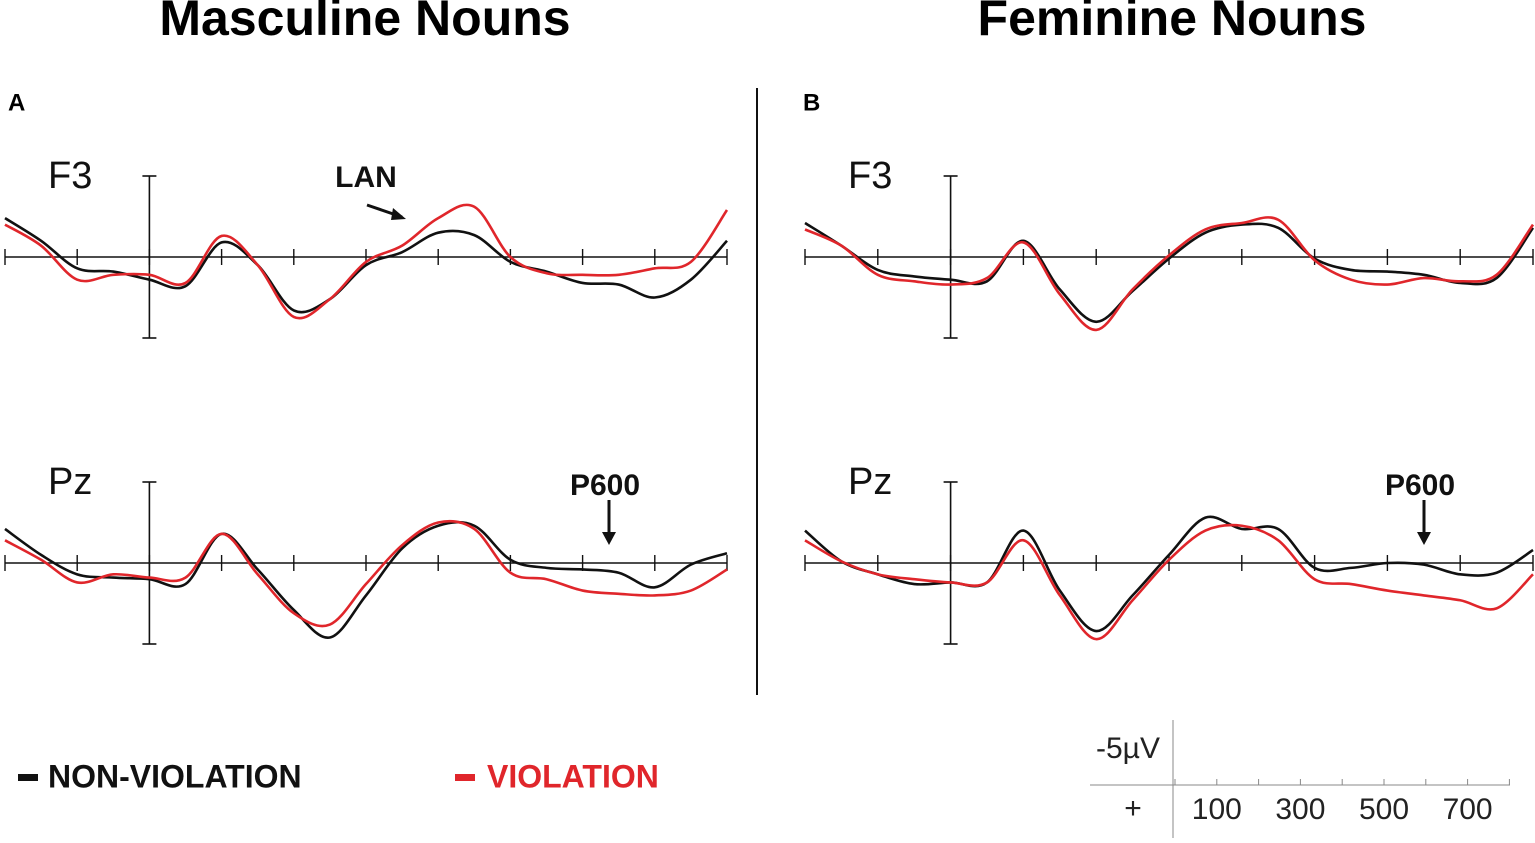  Describe the element at coordinates (1128, 748) in the screenshot. I see `scale-label: -5µV` at that location.